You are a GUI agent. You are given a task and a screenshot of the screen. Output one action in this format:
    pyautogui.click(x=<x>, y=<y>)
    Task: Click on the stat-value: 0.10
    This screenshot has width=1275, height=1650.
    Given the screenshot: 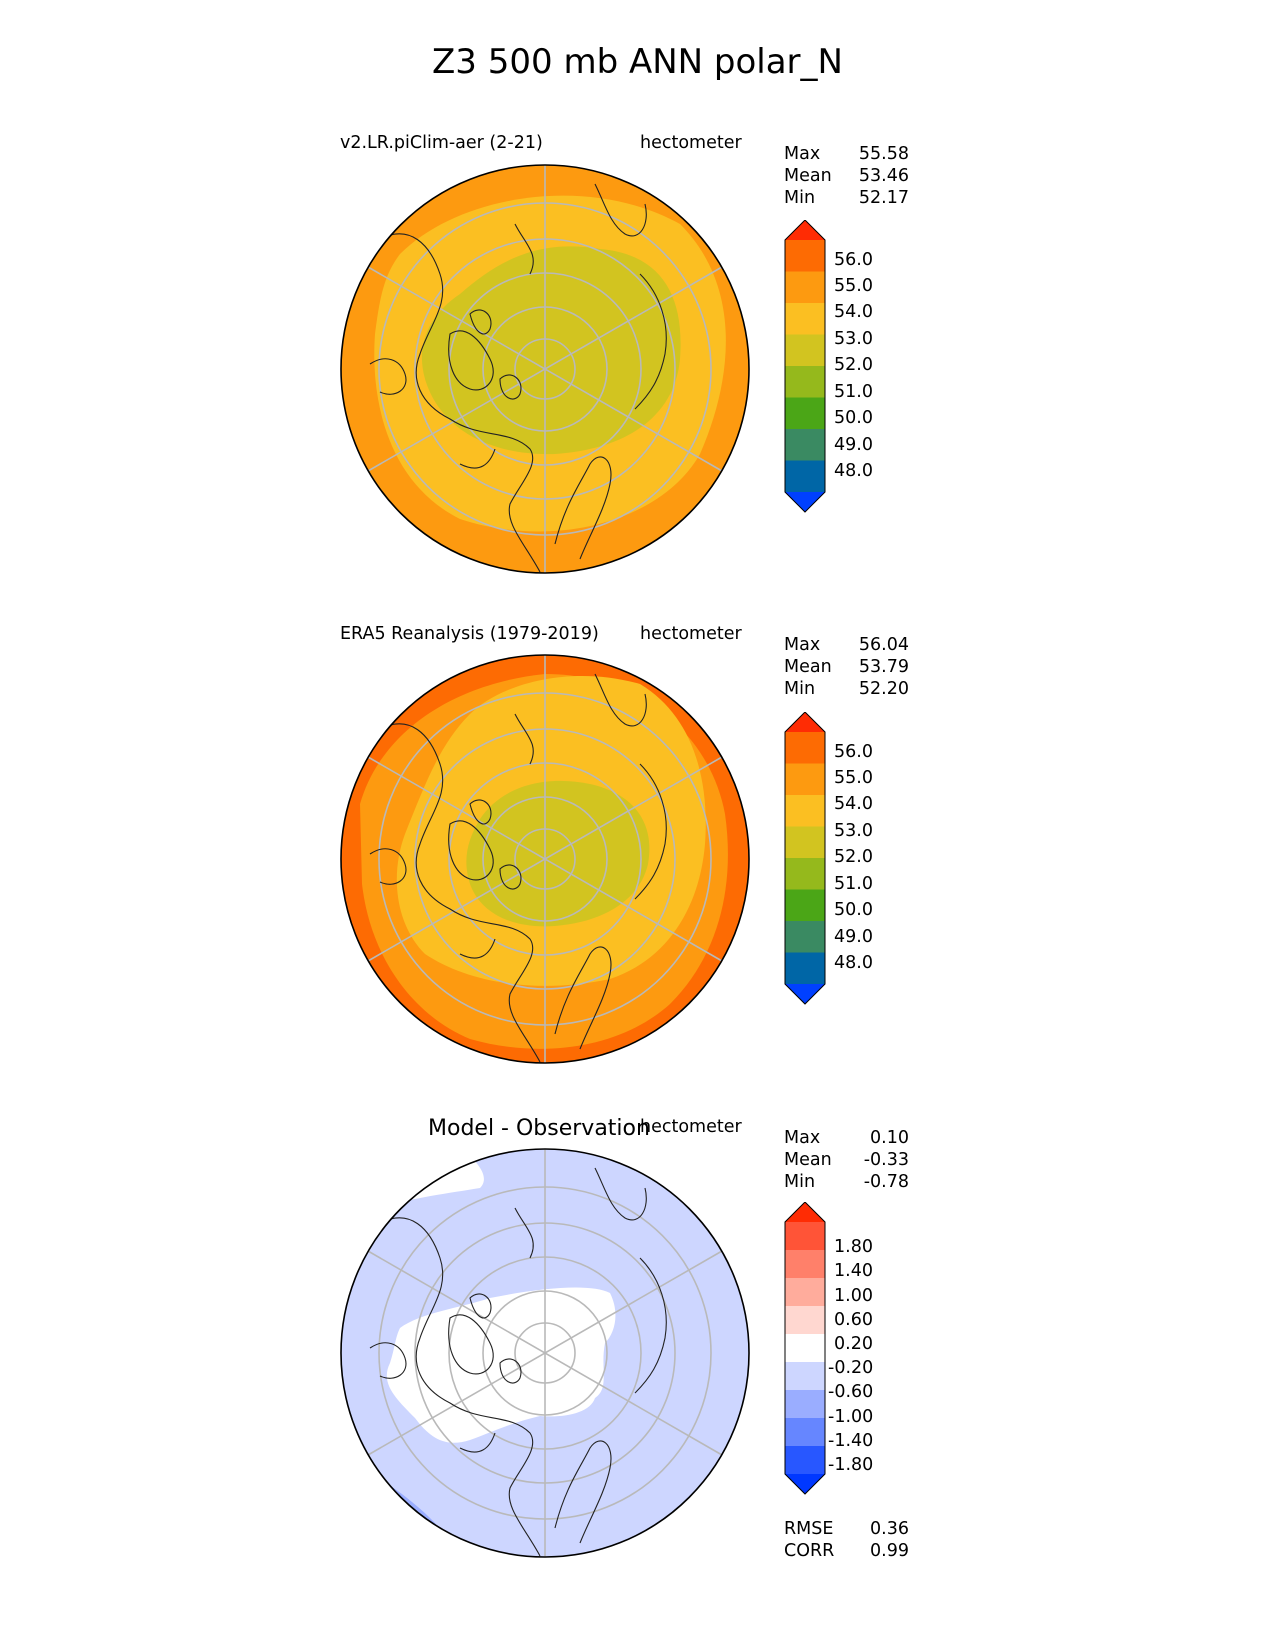 What is the action you would take?
    pyautogui.click(x=889, y=1138)
    